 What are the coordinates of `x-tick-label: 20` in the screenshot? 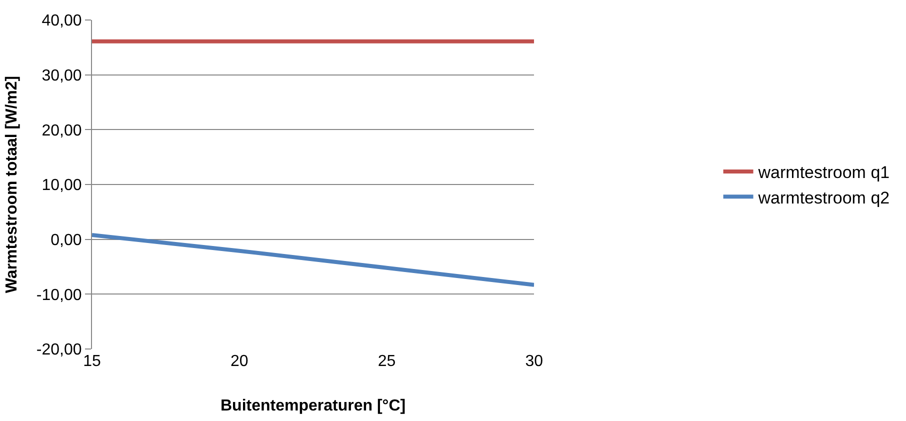 It's located at (239, 361).